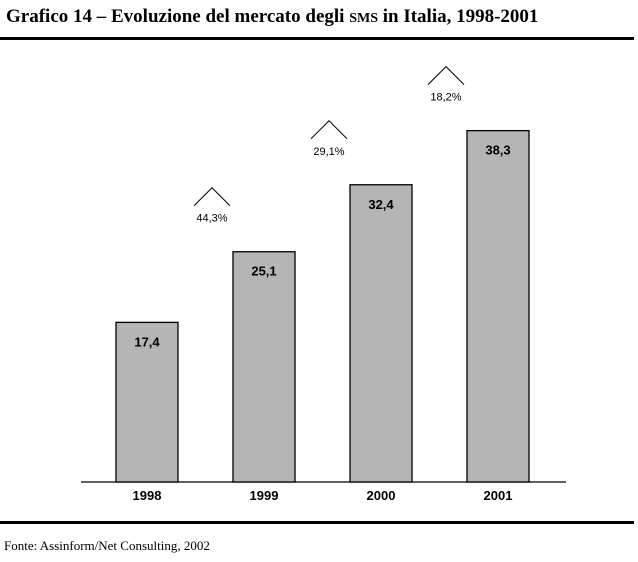 This screenshot has width=638, height=562. I want to click on bar-1999, so click(264, 367).